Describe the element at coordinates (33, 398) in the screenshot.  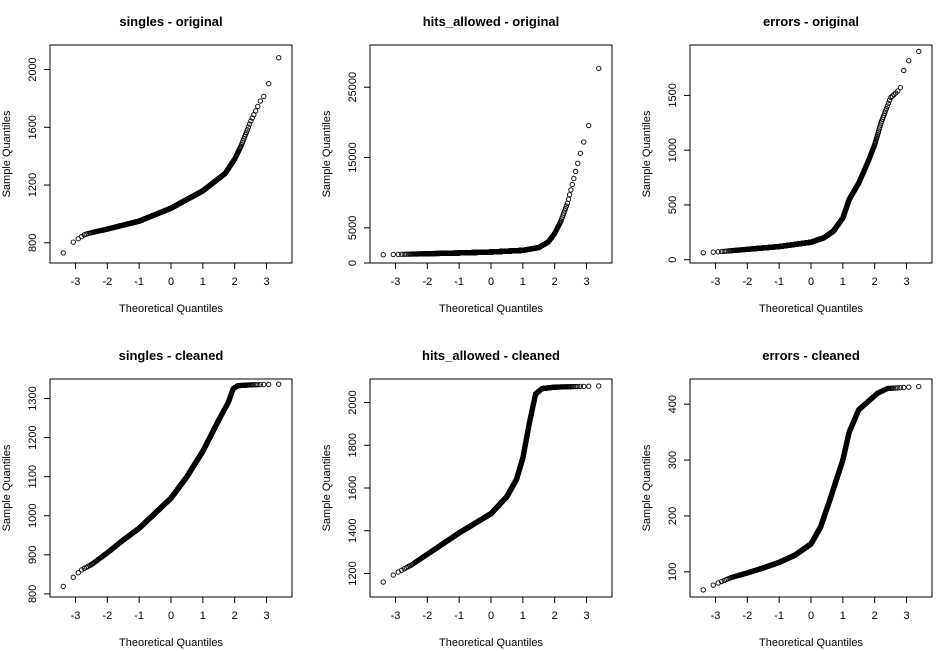
I see `y-tick-label: 1300` at that location.